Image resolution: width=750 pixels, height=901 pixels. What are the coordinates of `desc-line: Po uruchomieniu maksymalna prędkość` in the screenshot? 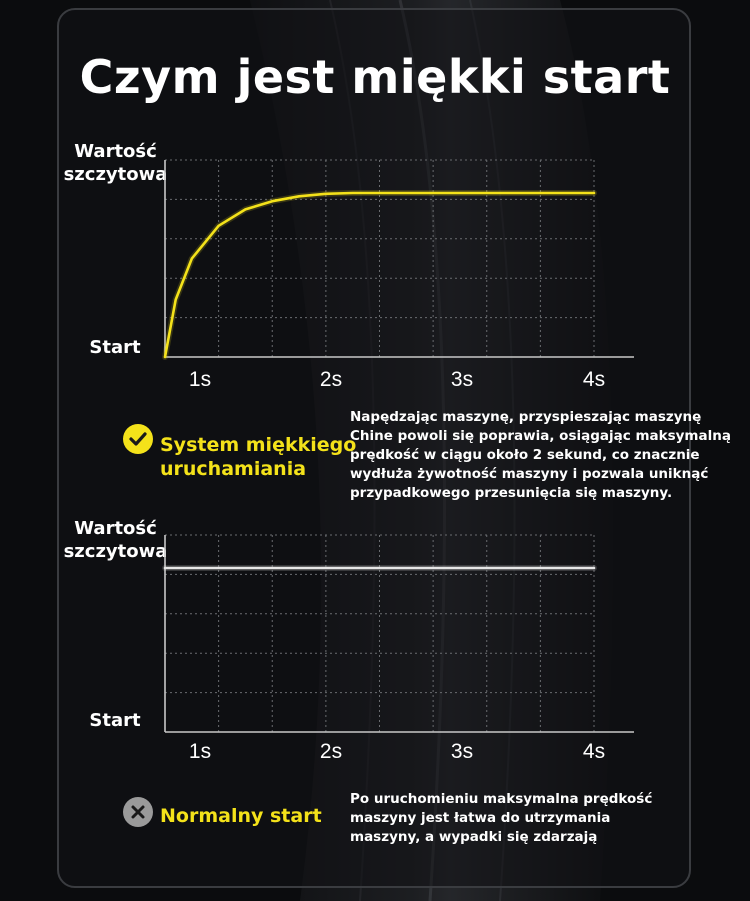 It's located at (501, 799).